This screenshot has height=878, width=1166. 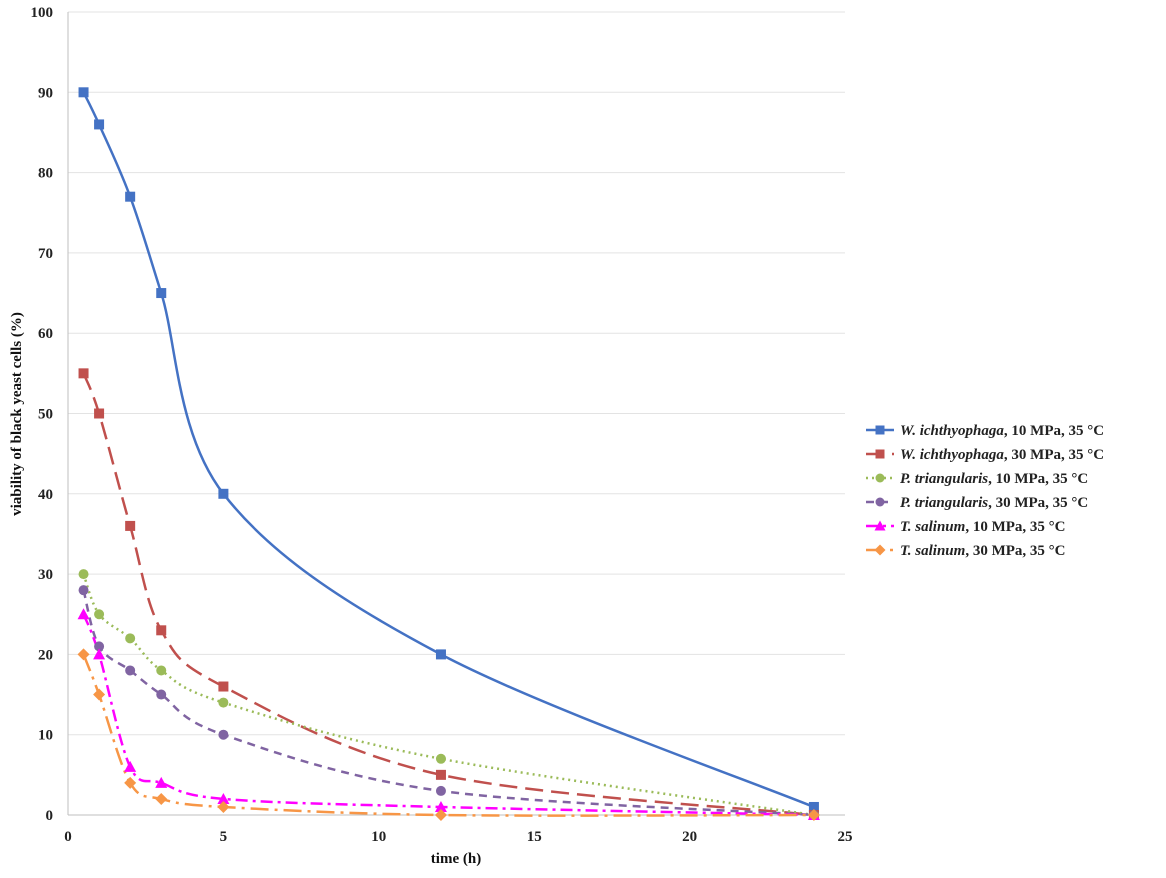 I want to click on legend-label: P. triangularis, 30 MPa, 35 °C, so click(x=994, y=503).